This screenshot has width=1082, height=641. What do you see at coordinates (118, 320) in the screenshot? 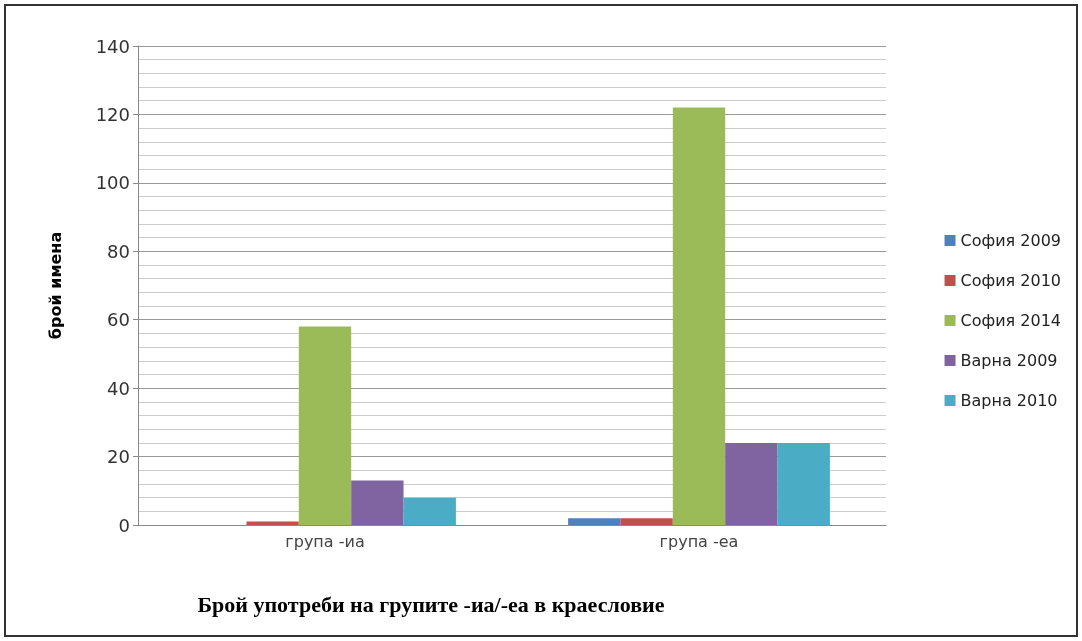
I see `y-tick-label: 60` at bounding box center [118, 320].